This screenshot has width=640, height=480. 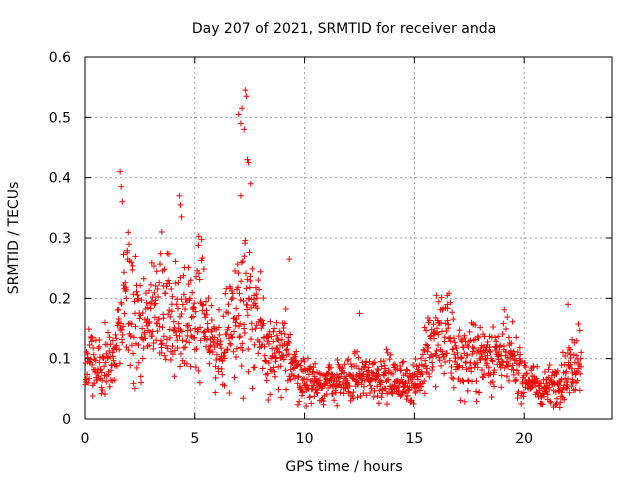 I want to click on x-axis-label: GPS time / hours, so click(x=343, y=467).